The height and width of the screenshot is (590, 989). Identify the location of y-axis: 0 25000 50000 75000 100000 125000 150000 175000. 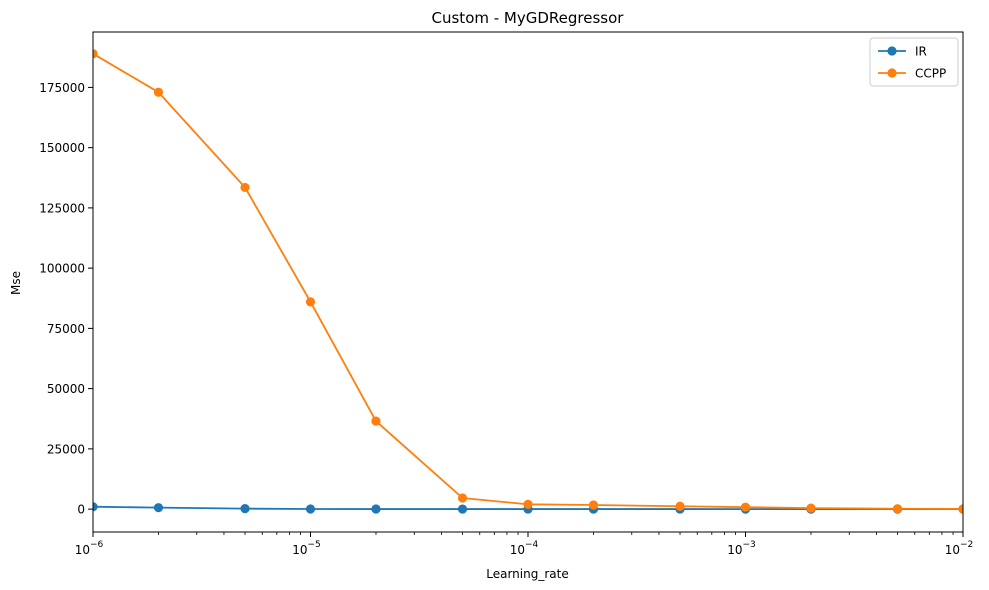
(66, 299).